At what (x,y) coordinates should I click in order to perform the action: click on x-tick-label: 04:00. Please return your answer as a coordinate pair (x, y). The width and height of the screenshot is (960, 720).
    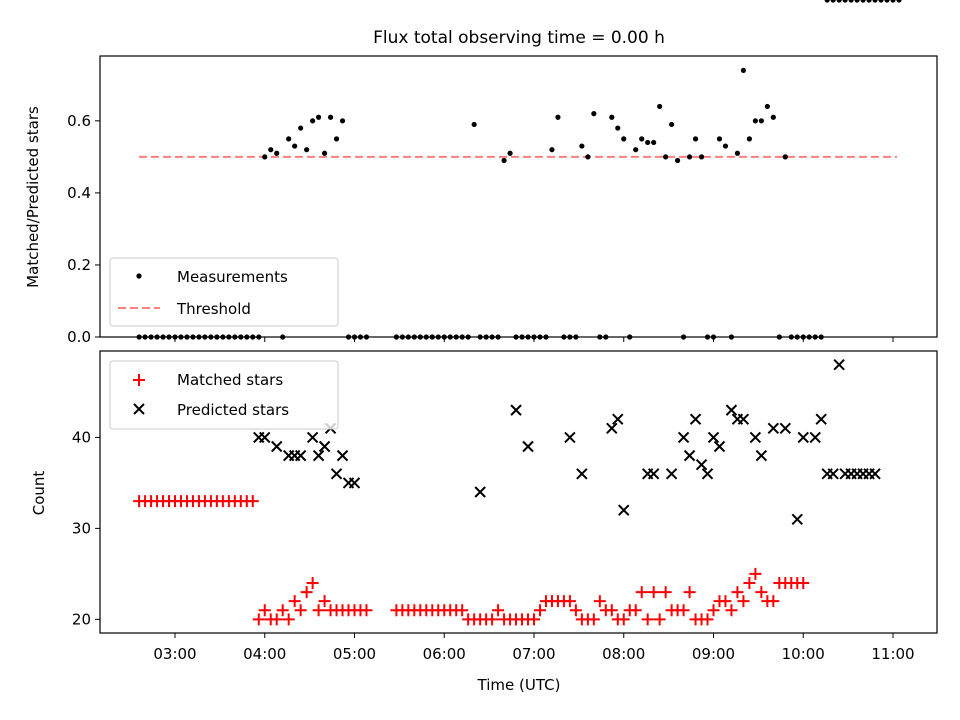
    Looking at the image, I should click on (264, 654).